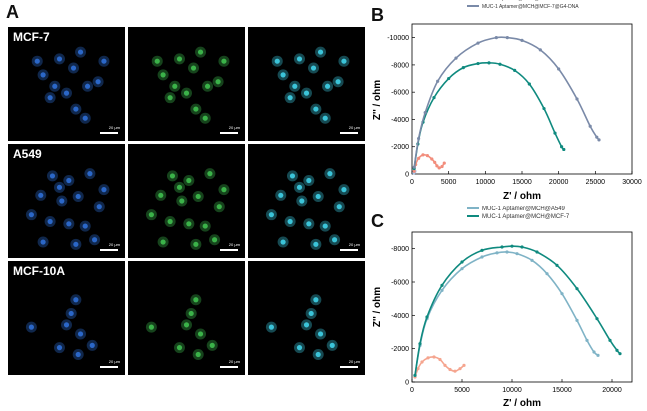 The height and width of the screenshot is (411, 647). I want to click on chart-c-frame, so click(522, 307).